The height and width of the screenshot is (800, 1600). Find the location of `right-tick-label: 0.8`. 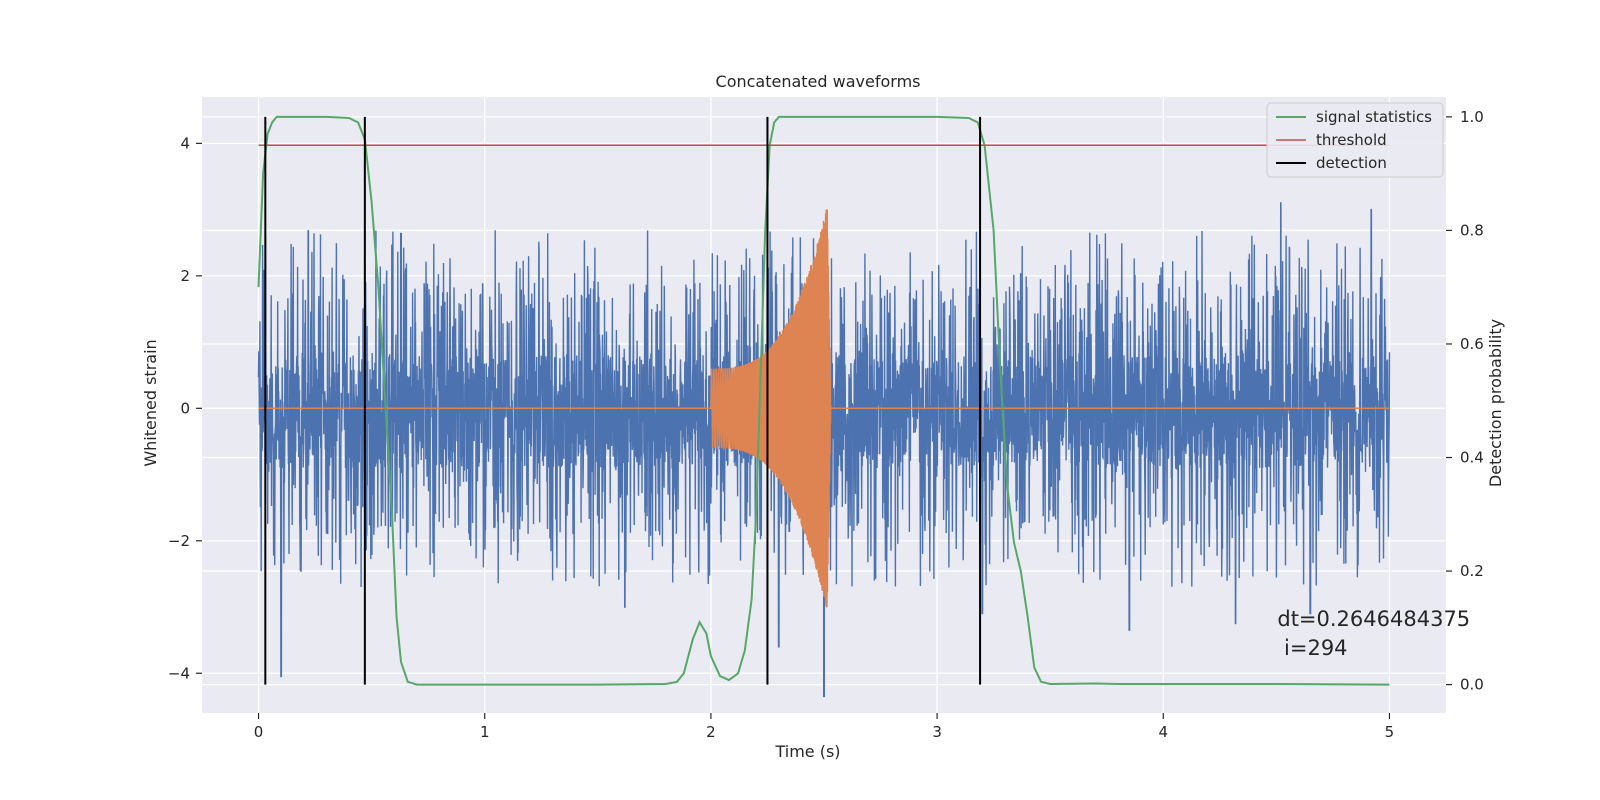

right-tick-label: 0.8 is located at coordinates (1472, 230).